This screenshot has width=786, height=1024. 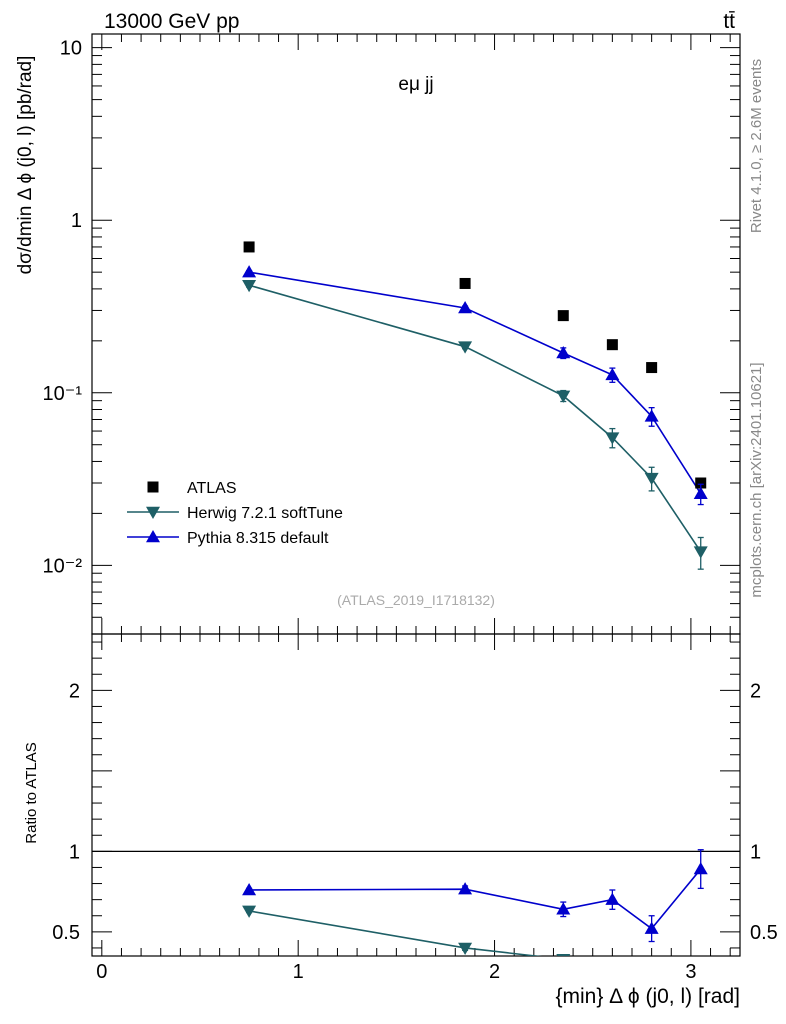 I want to click on rivet-label: Rivet 4.1.0, ≥ 2.6M events, so click(x=756, y=146).